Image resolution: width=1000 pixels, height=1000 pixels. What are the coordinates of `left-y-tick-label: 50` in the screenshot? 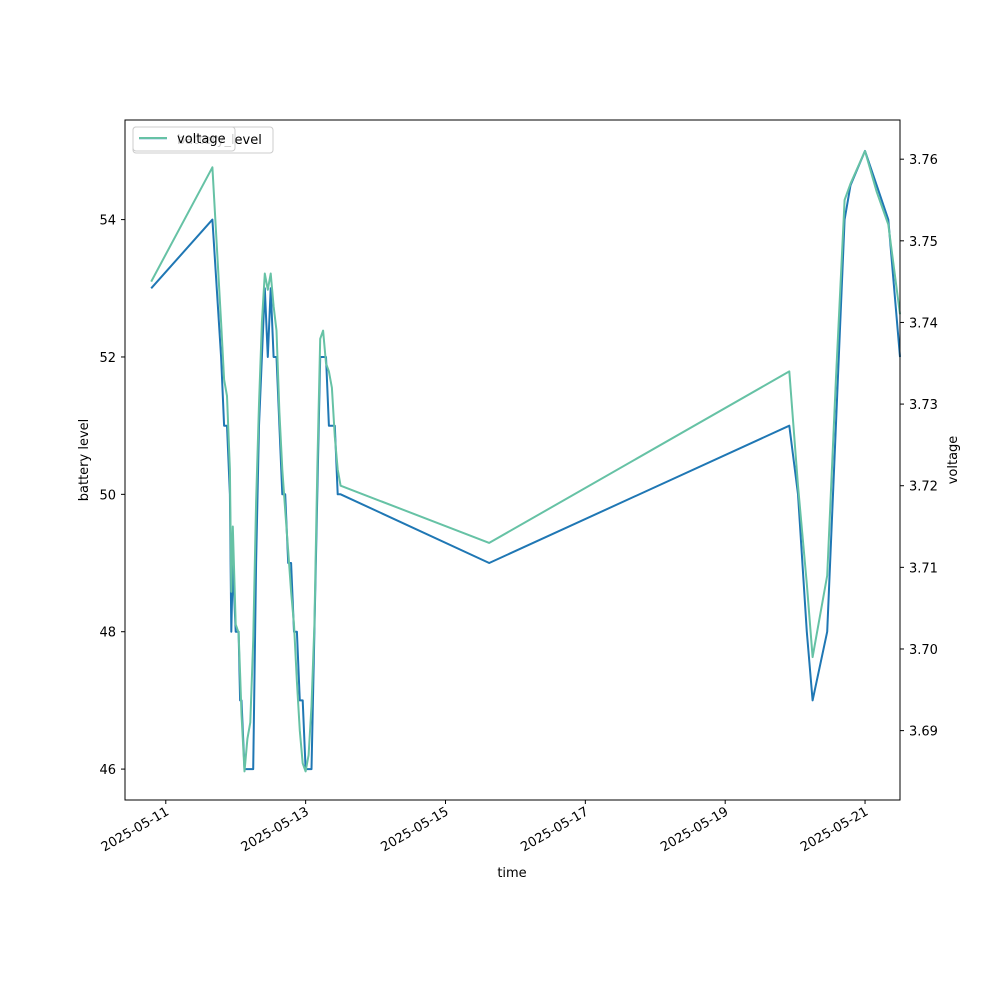 It's located at (107, 495).